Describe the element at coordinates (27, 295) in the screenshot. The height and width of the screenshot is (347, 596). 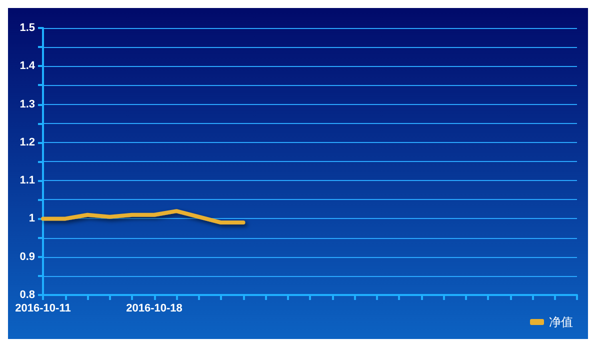
I see `y-tick-label: 0.8` at that location.